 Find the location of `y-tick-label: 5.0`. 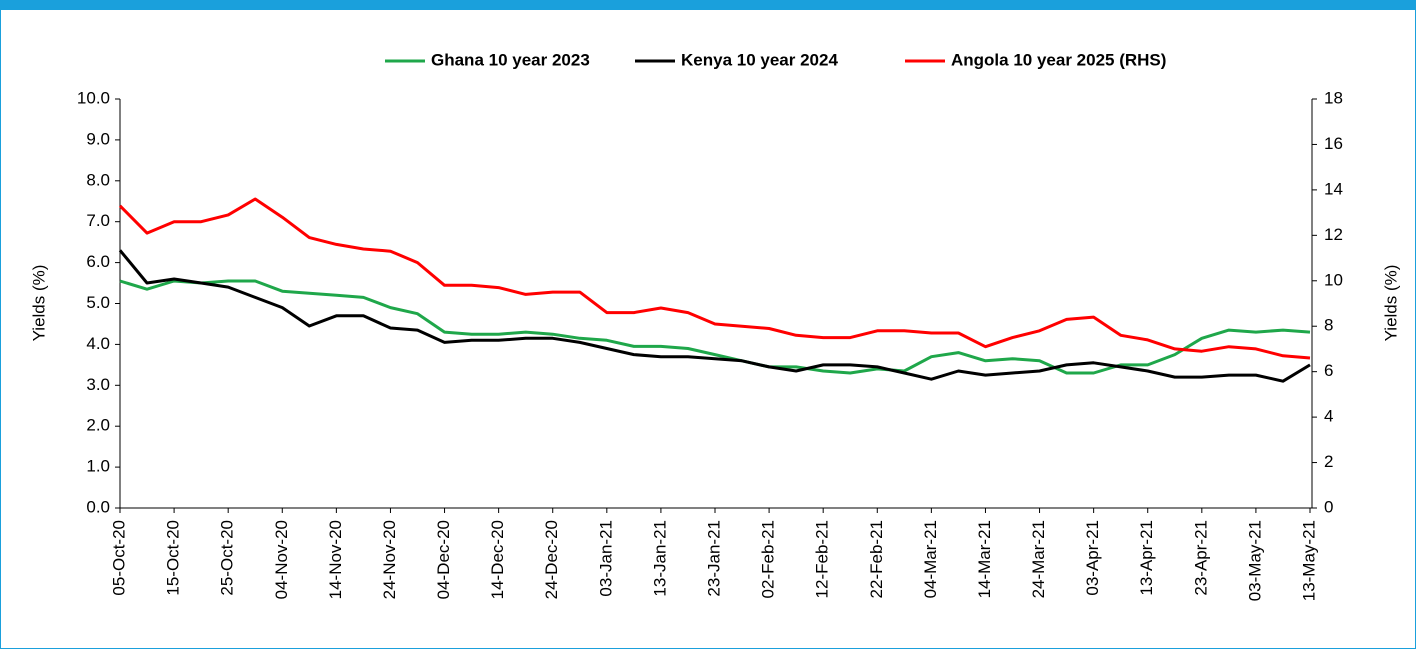

y-tick-label: 5.0 is located at coordinates (98, 302).